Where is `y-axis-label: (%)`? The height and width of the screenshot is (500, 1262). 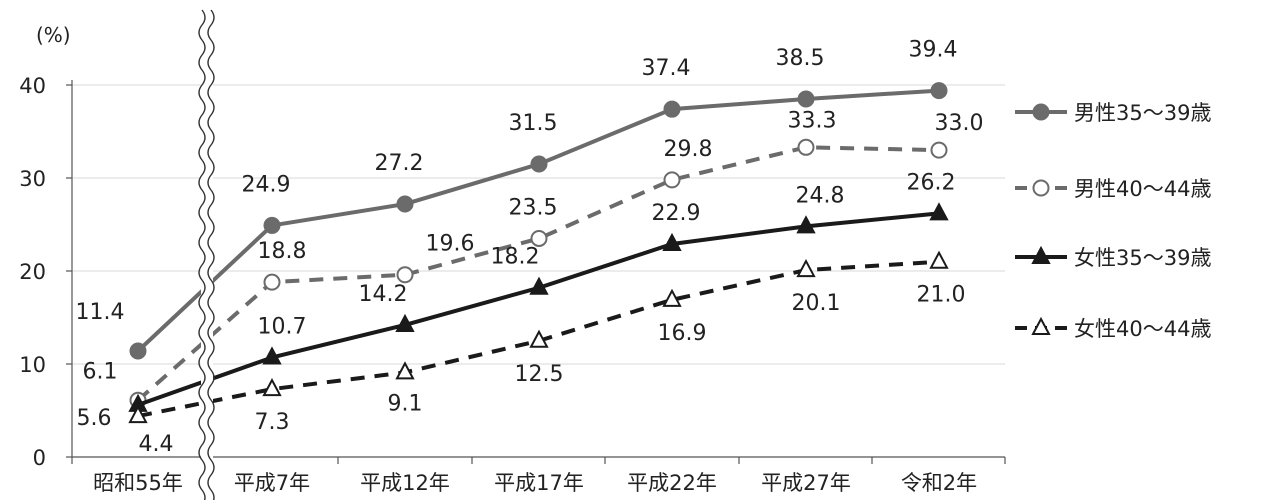
y-axis-label: (%) is located at coordinates (53, 35).